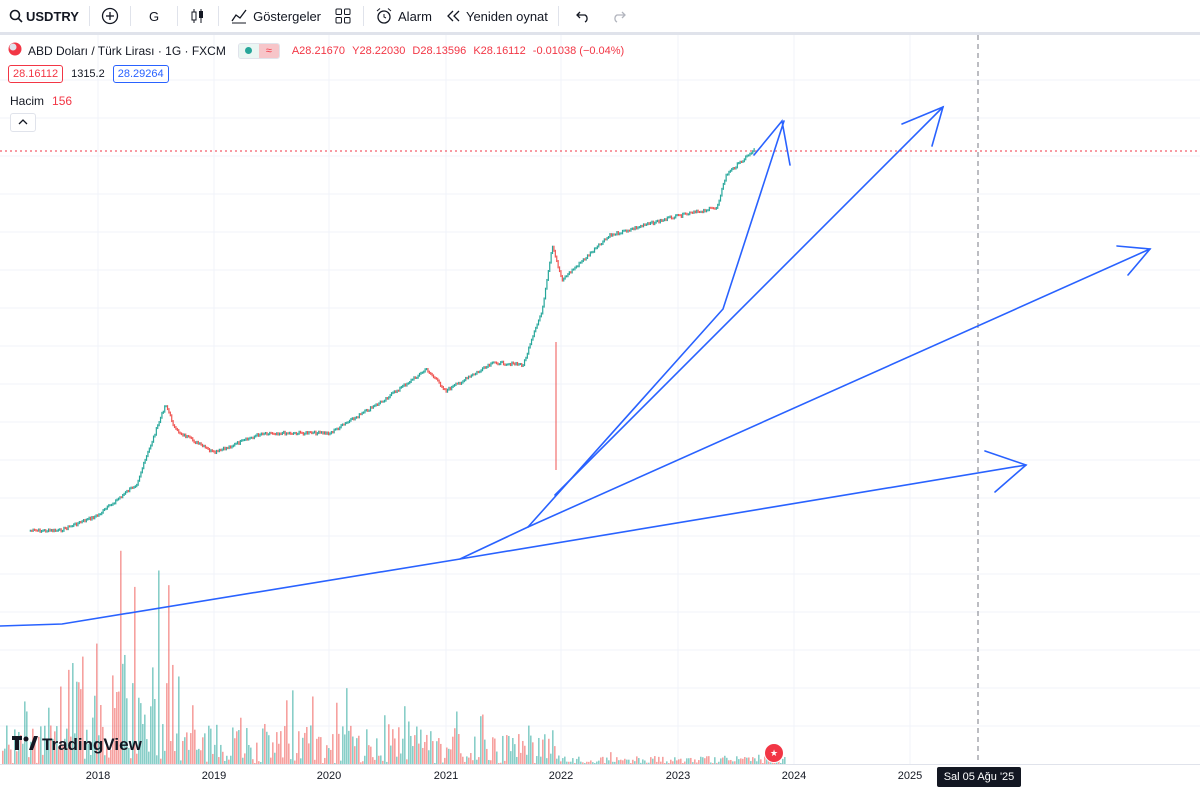 Image resolution: width=1200 pixels, height=789 pixels. Describe the element at coordinates (619, 16) in the screenshot. I see `redo-button` at that location.